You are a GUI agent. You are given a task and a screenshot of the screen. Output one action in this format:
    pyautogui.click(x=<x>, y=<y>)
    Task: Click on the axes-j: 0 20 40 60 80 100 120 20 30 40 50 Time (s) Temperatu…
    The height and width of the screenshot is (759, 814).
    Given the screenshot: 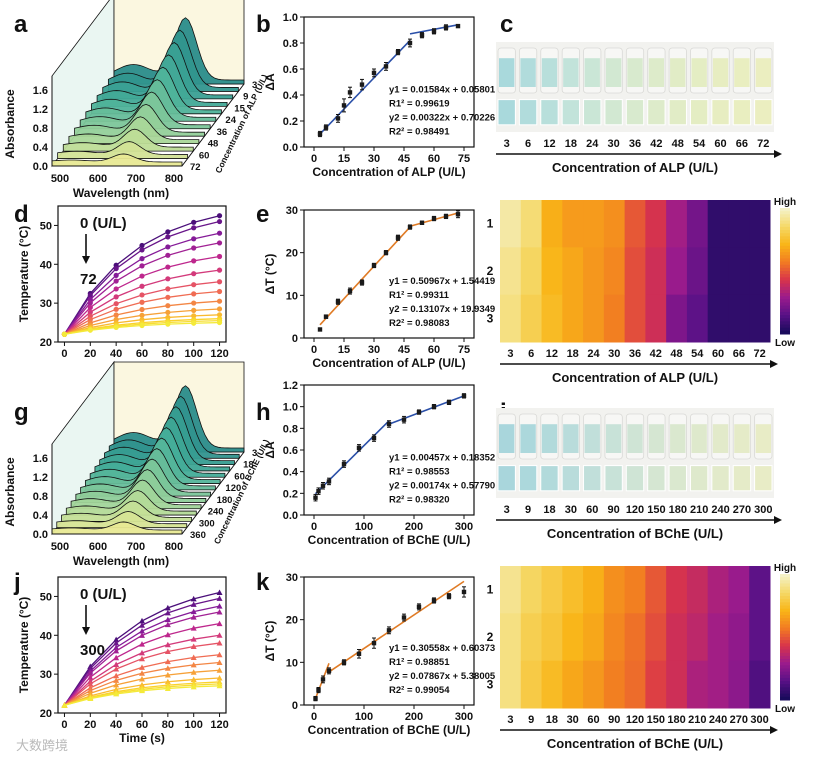 What is the action you would take?
    pyautogui.click(x=123, y=660)
    